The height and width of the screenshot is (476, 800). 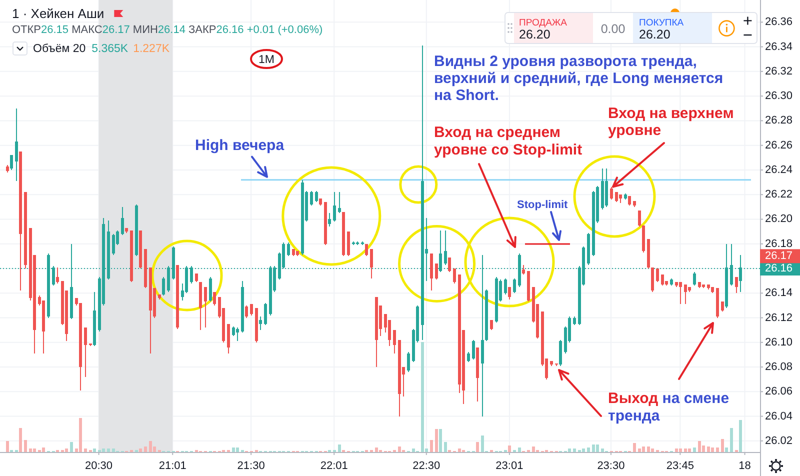 I want to click on annotation: 5.365K, so click(x=110, y=49).